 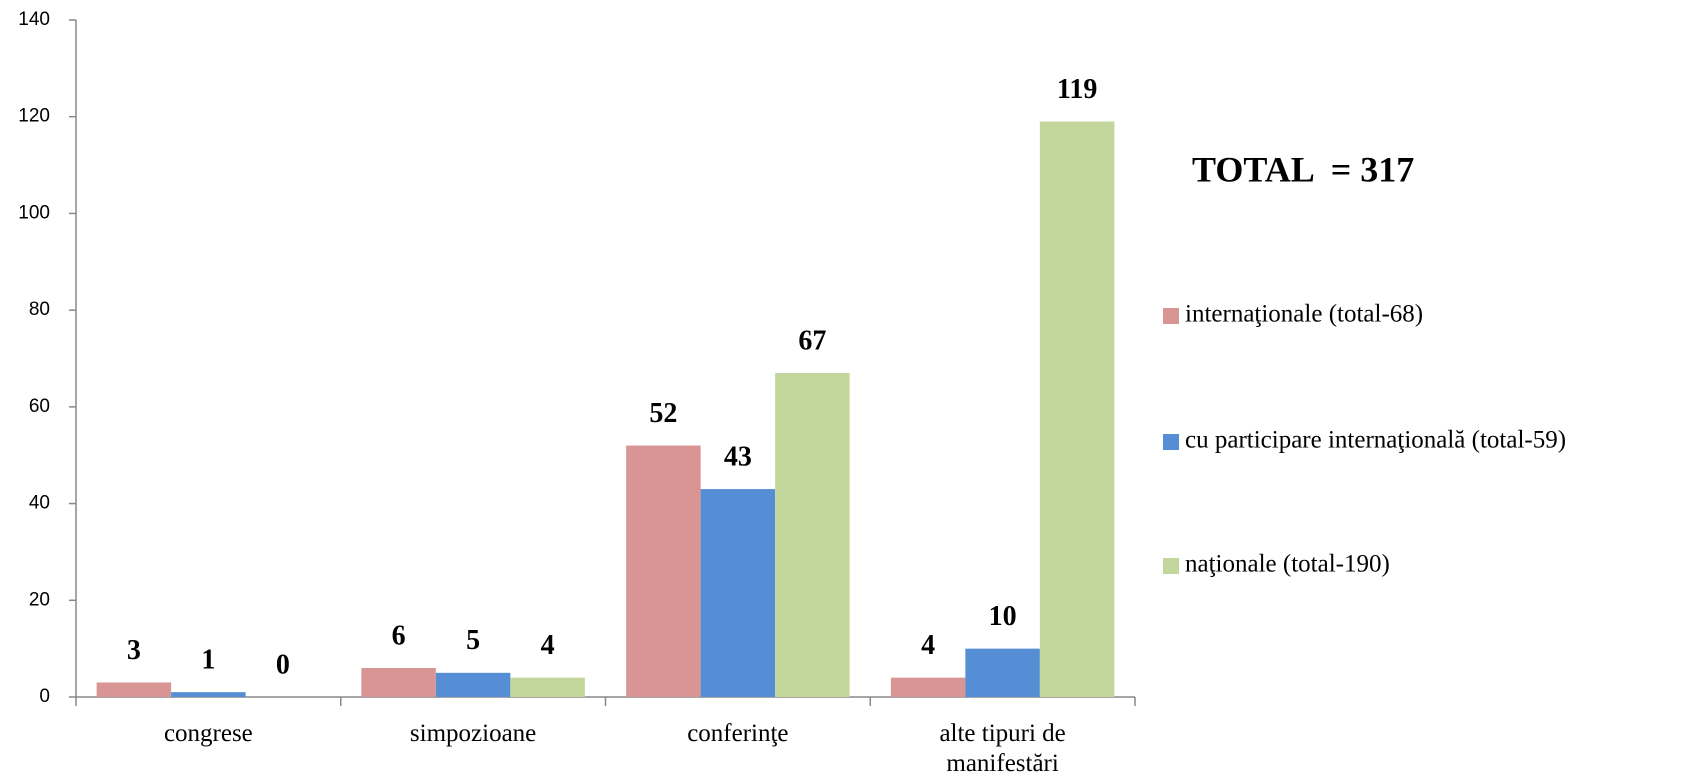 I want to click on value-label: 3, so click(x=134, y=650).